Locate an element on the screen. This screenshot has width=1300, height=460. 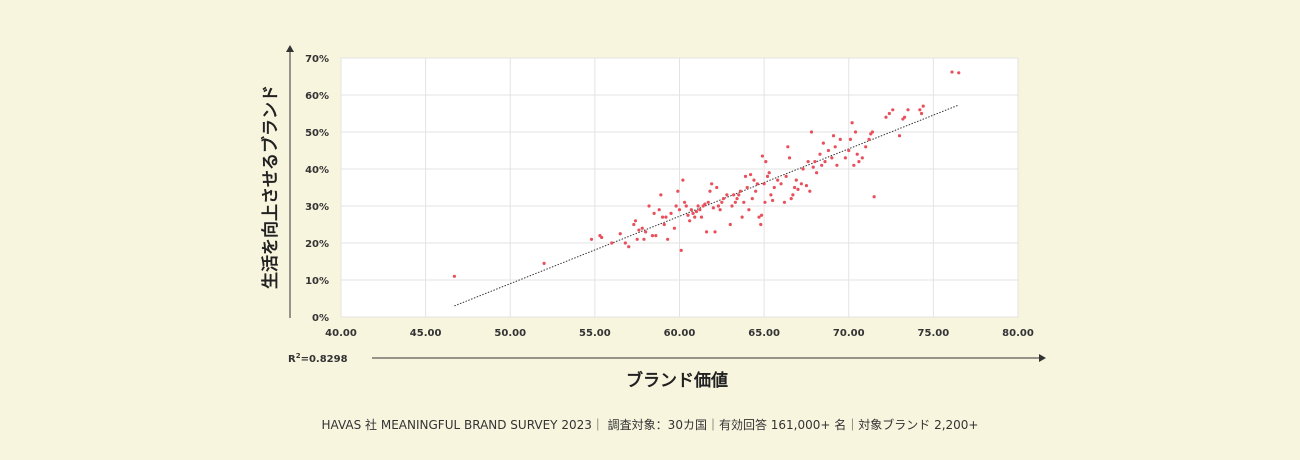
x-tick-label: 55.00 is located at coordinates (595, 333).